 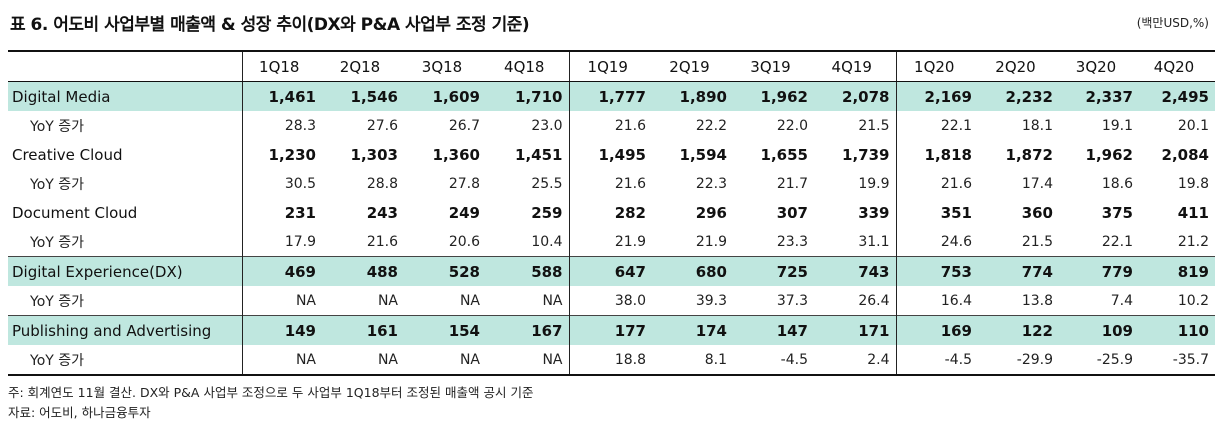 What do you see at coordinates (711, 183) in the screenshot?
I see `value-cell: 22.3` at bounding box center [711, 183].